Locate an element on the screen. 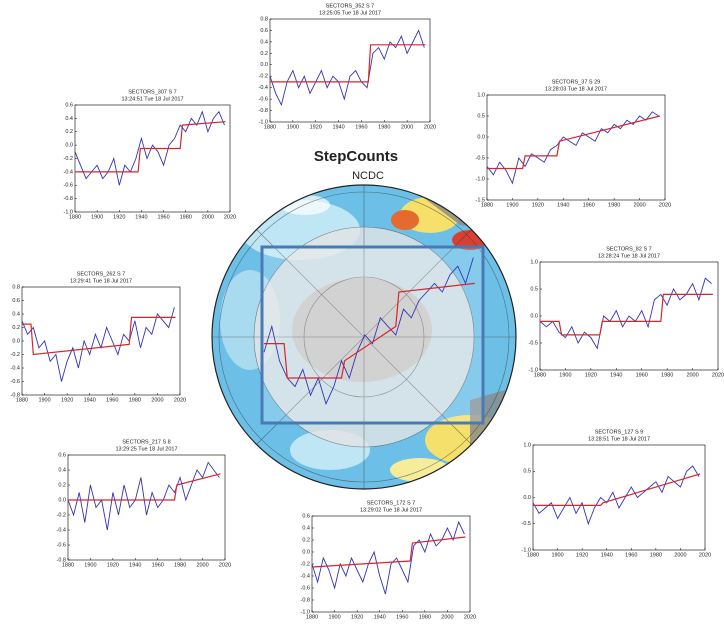 The width and height of the screenshot is (724, 628). y-tick-label: -0.8 is located at coordinates (305, 600).